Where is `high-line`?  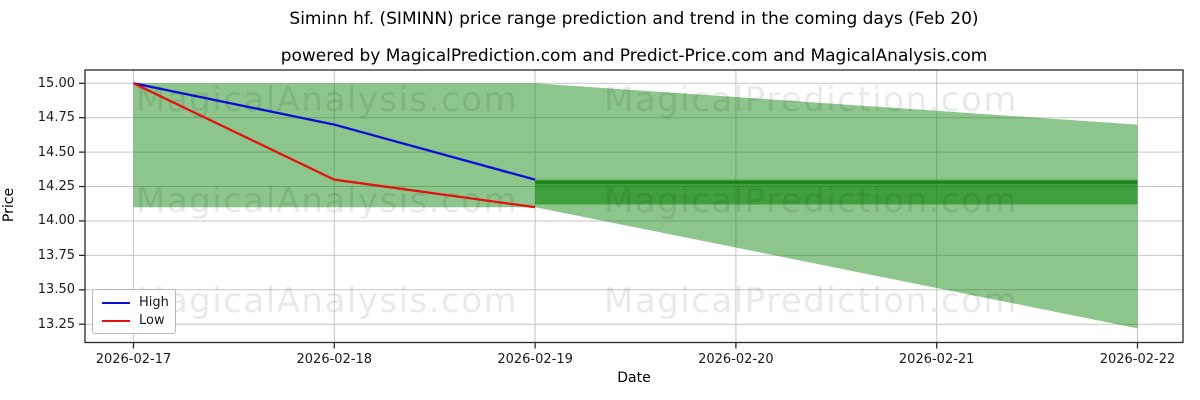
high-line is located at coordinates (334, 131).